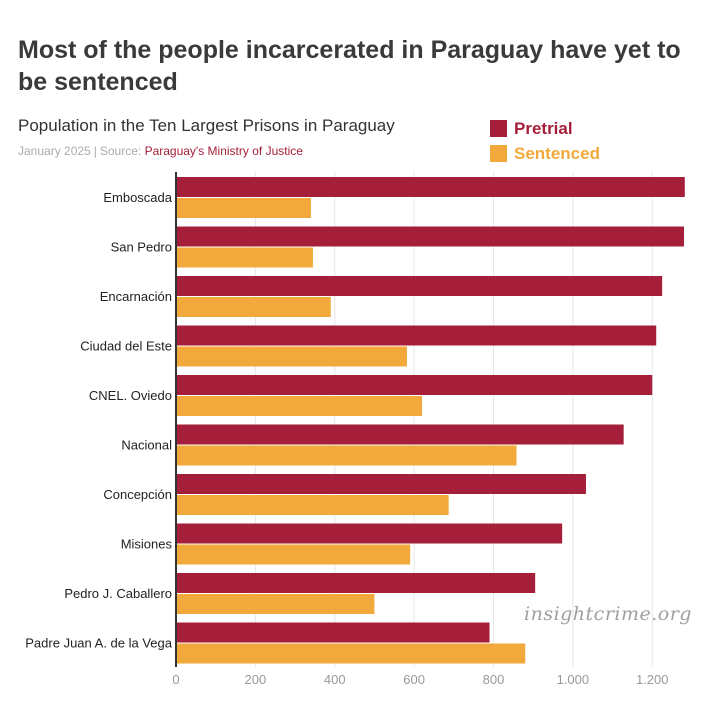  I want to click on legend-label-pretrial: Pretrial, so click(543, 128).